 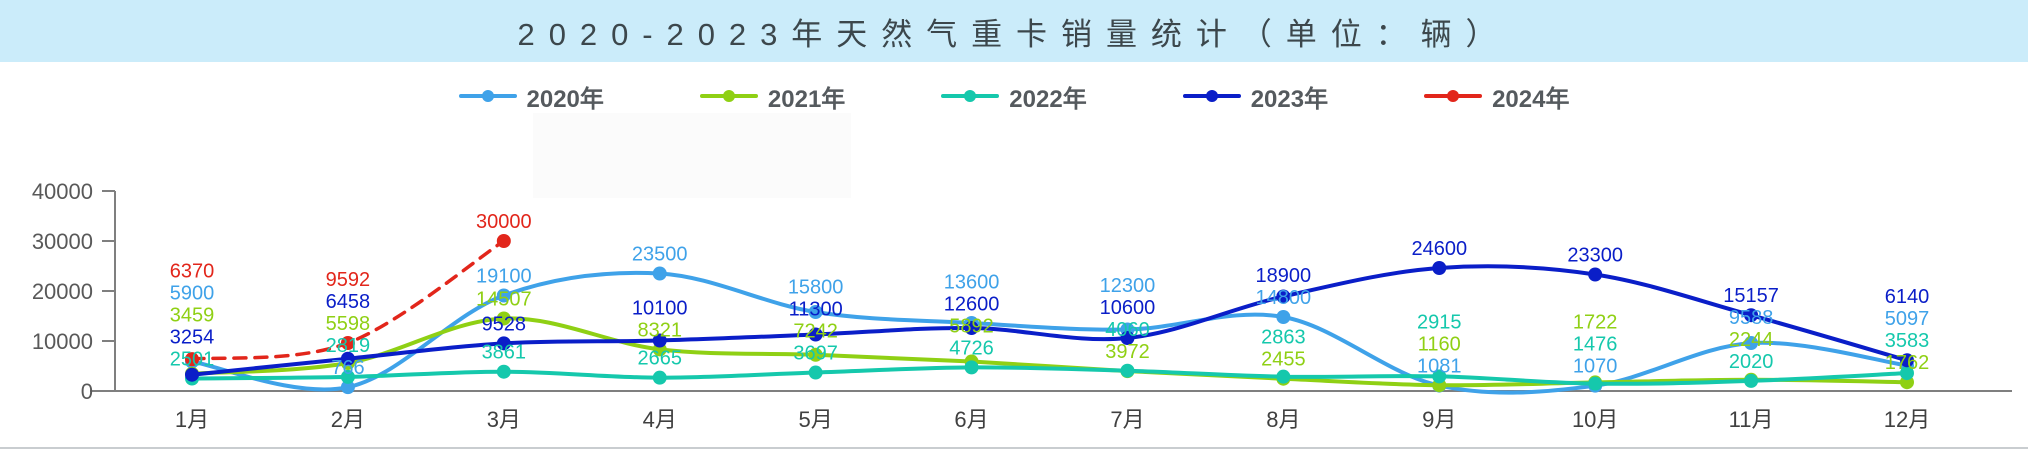 I want to click on data-point-label: 19100, so click(x=504, y=277).